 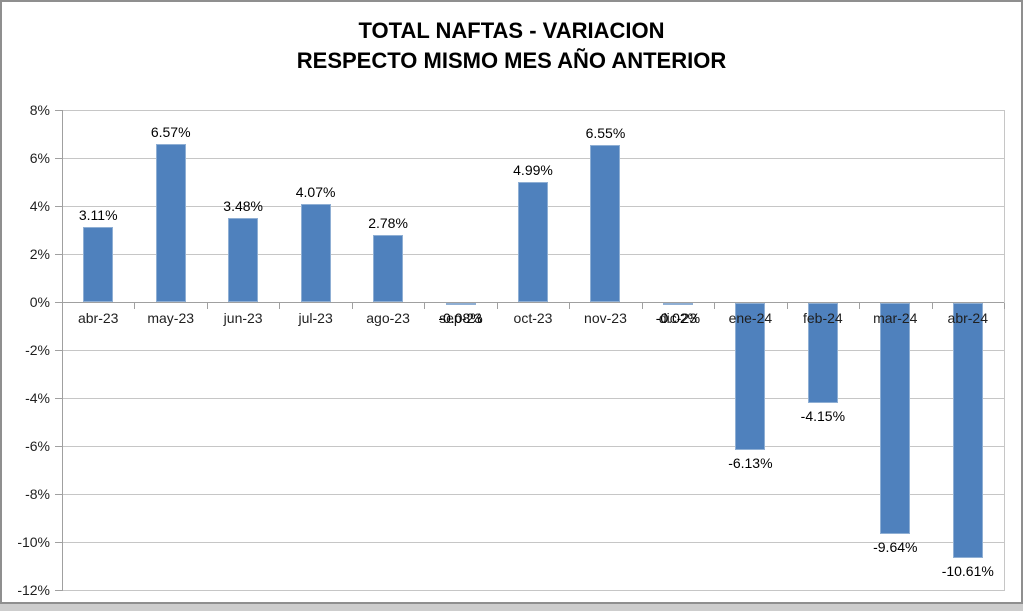 I want to click on x-axis-label-abr-24: abr-24, so click(x=967, y=318).